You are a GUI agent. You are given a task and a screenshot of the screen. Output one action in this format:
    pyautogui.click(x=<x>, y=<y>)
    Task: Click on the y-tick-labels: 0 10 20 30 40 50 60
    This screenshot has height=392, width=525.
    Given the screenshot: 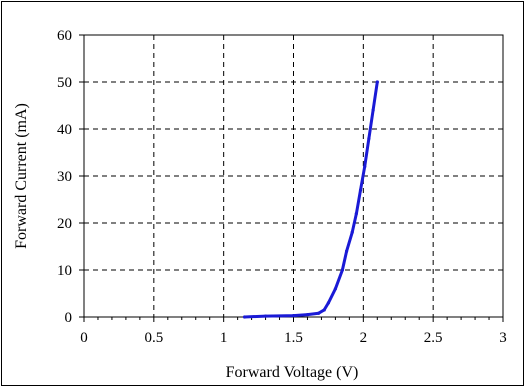 What is the action you would take?
    pyautogui.click(x=64, y=177)
    